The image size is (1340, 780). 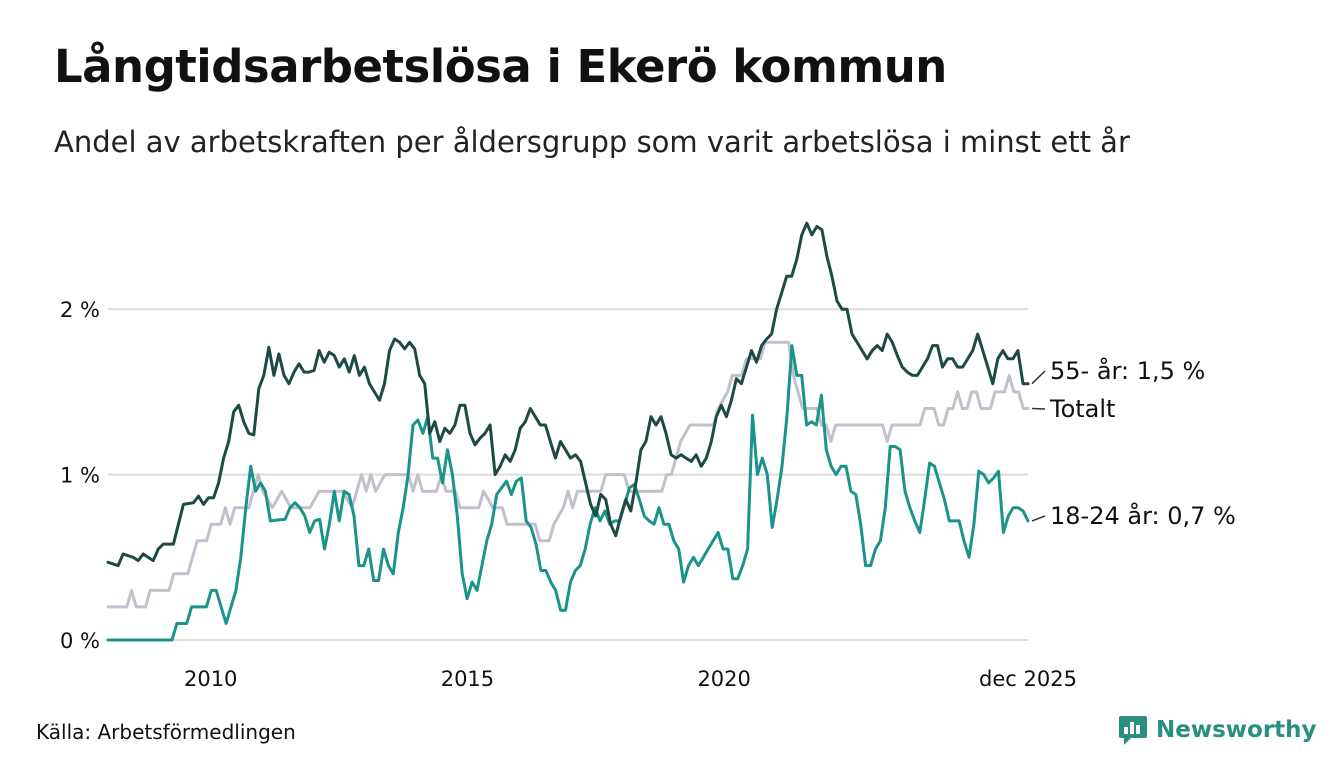 I want to click on series-label: 55- år: 1,5 %, so click(x=1127, y=370).